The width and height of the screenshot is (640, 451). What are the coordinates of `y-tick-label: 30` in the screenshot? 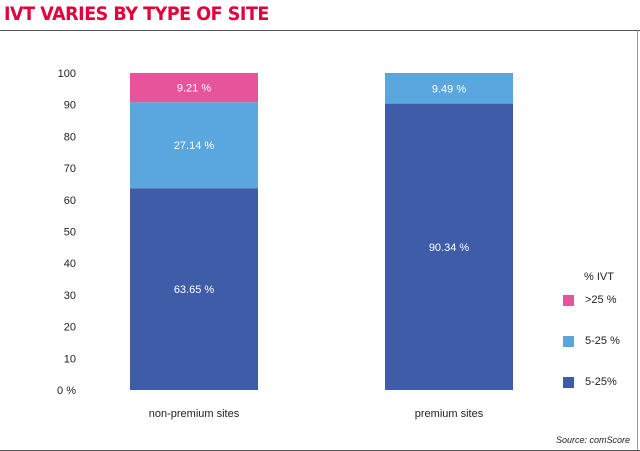 It's located at (70, 296).